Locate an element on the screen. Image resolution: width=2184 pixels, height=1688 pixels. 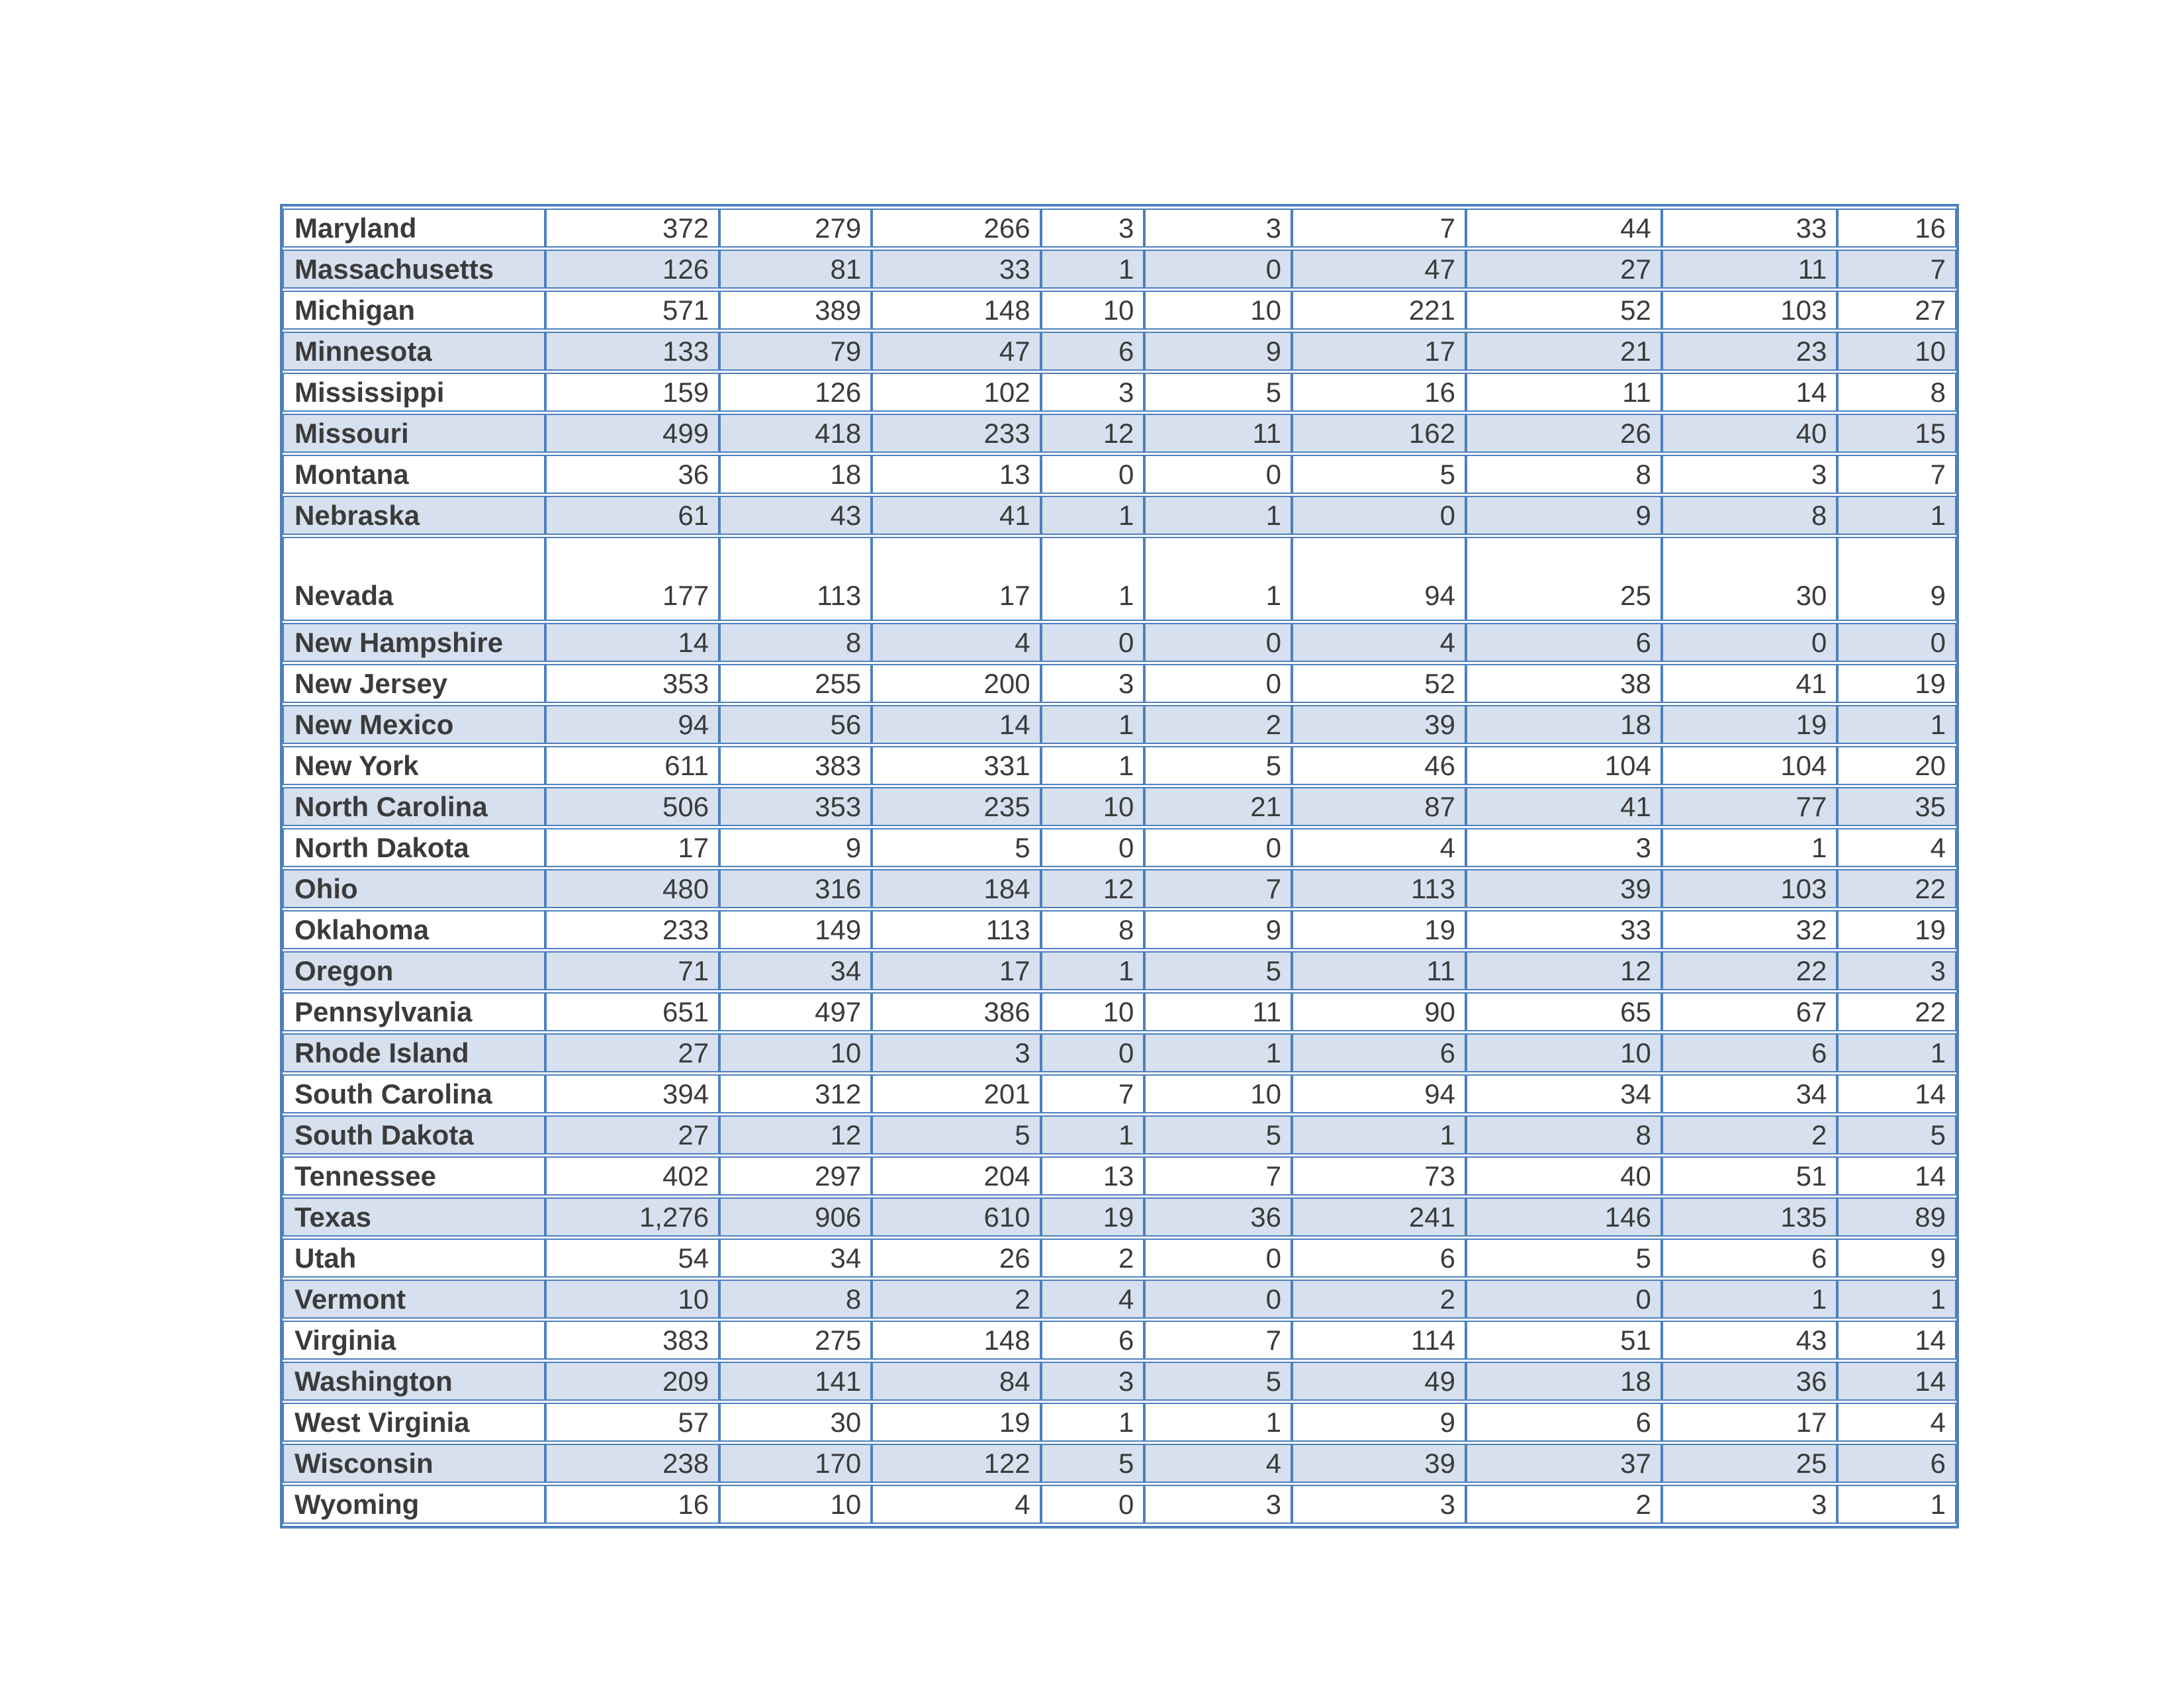
value-cell: 316 is located at coordinates (795, 888).